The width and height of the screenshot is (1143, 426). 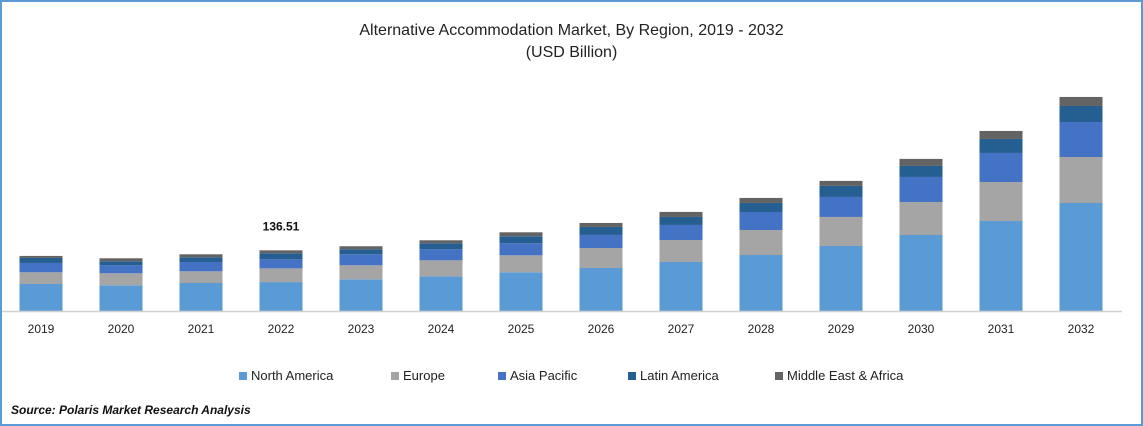 What do you see at coordinates (1001, 329) in the screenshot?
I see `x-tick-label: 2031` at bounding box center [1001, 329].